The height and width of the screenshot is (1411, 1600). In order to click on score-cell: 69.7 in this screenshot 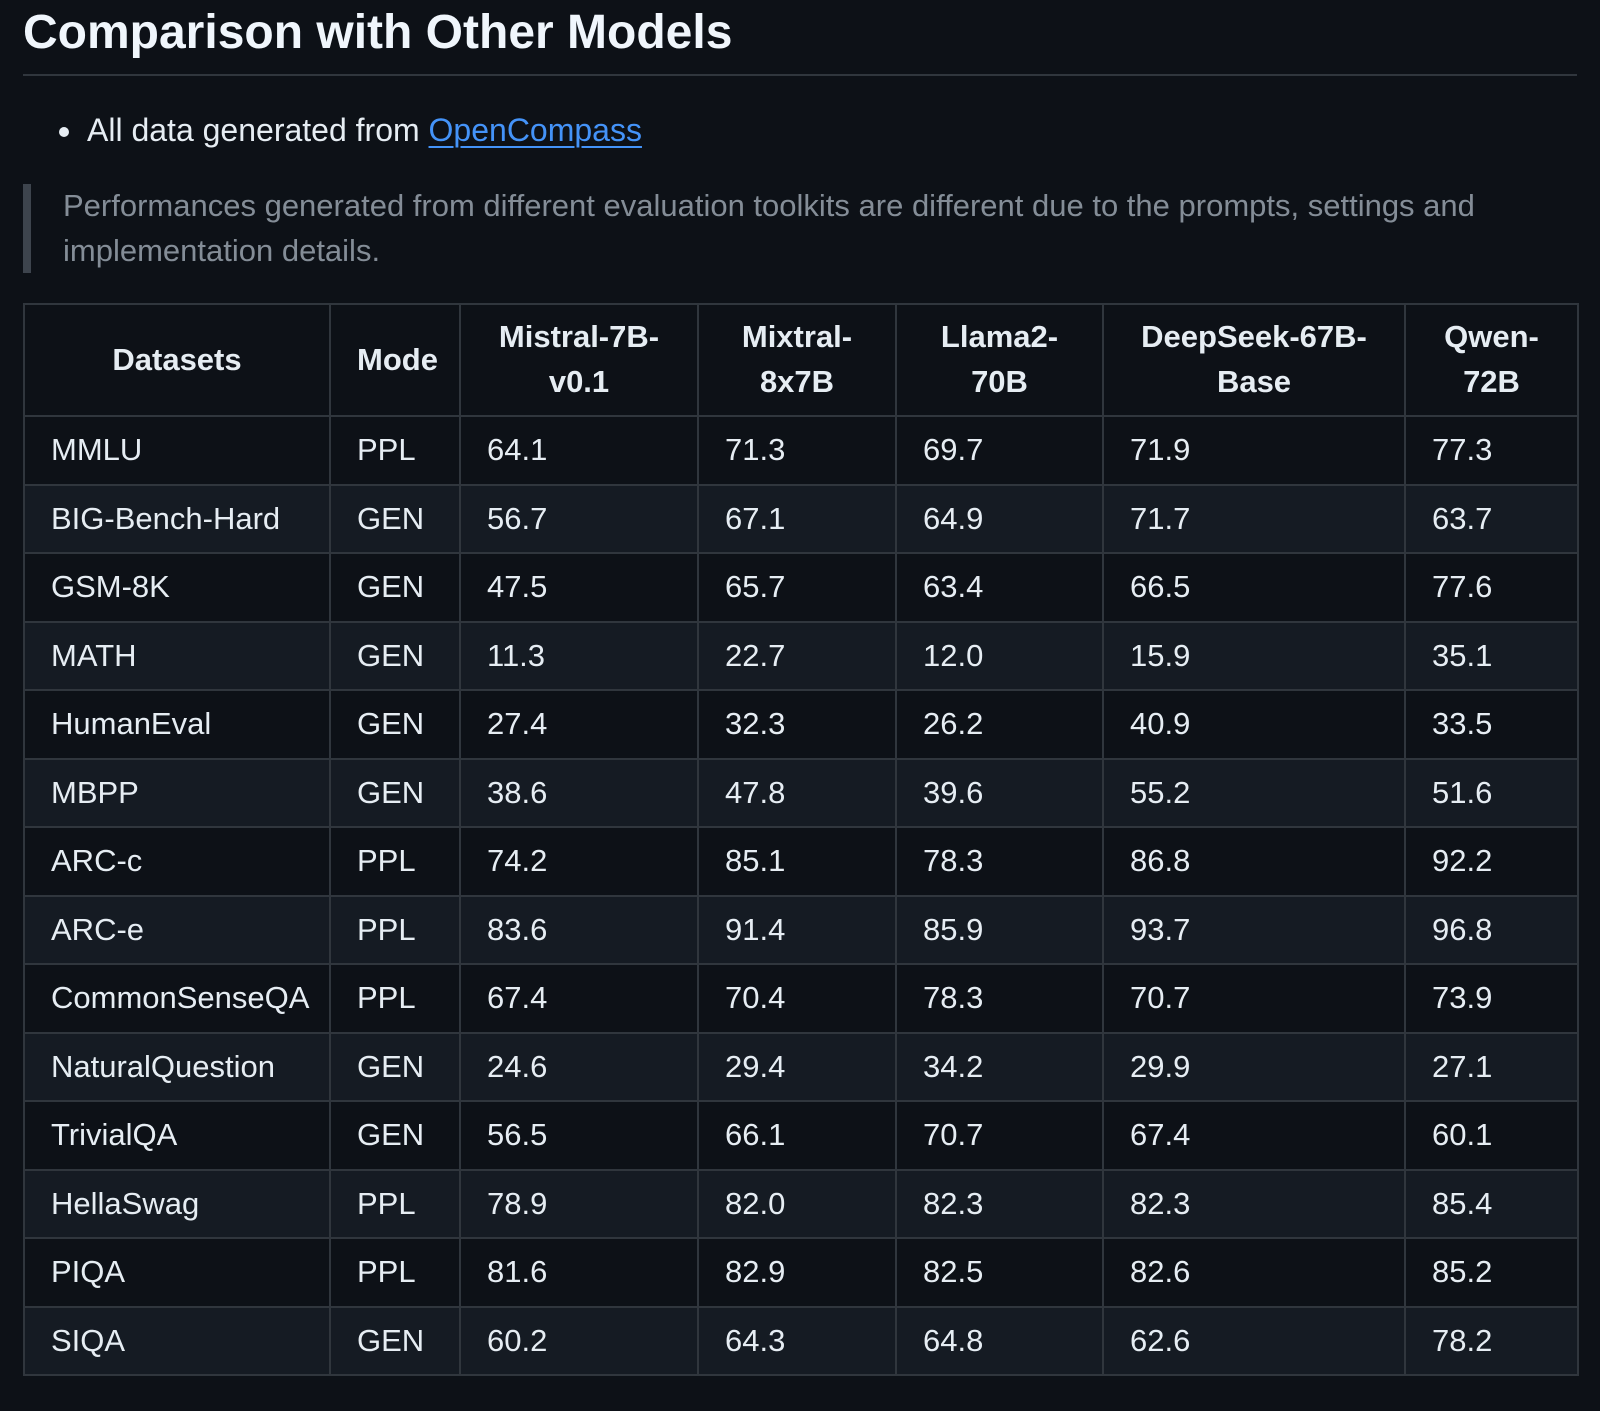, I will do `click(999, 450)`.